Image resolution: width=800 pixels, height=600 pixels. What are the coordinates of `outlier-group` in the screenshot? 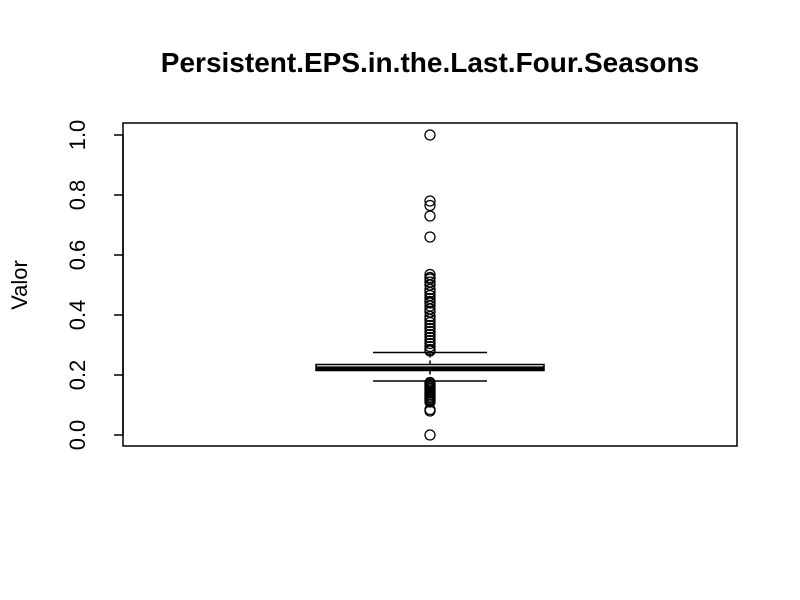 It's located at (430, 285).